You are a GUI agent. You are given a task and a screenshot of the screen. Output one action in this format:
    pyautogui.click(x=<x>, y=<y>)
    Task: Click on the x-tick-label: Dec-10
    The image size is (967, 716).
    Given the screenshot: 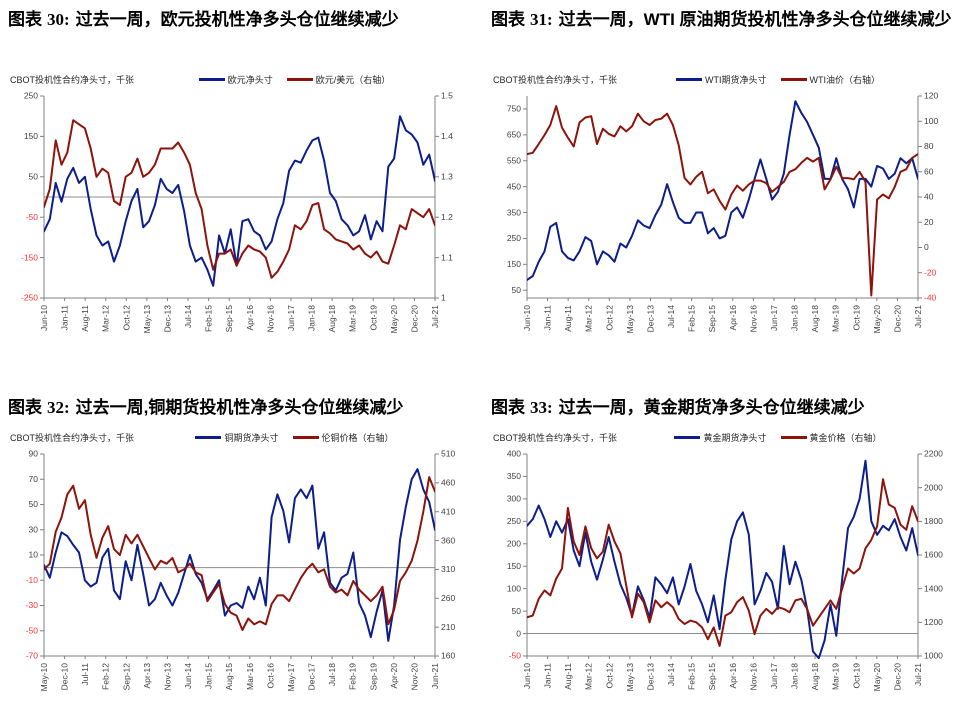 What is the action you would take?
    pyautogui.click(x=65, y=677)
    